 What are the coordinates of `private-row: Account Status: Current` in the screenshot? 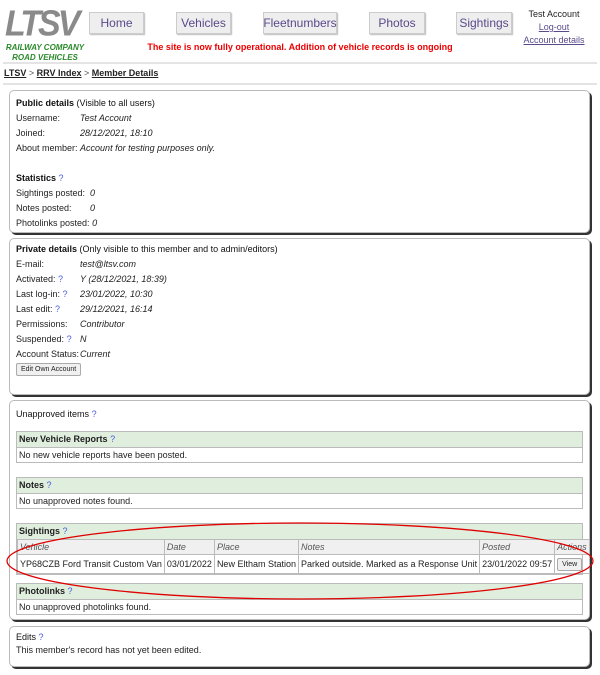 It's located at (63, 353).